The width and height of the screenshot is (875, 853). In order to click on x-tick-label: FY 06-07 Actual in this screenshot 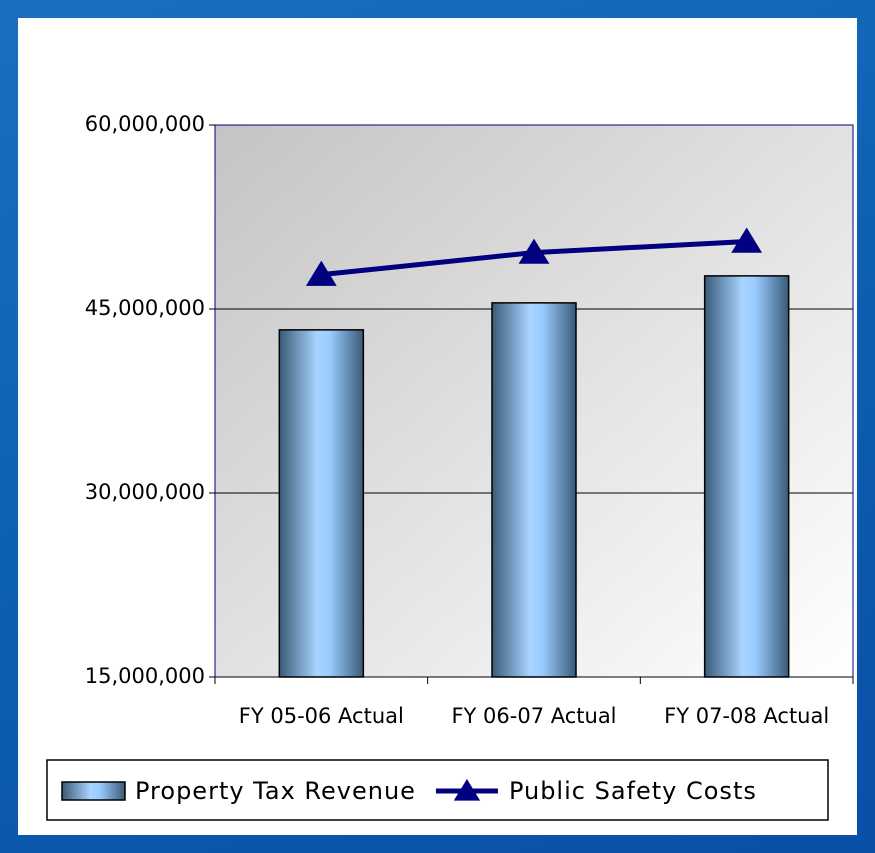, I will do `click(533, 716)`.